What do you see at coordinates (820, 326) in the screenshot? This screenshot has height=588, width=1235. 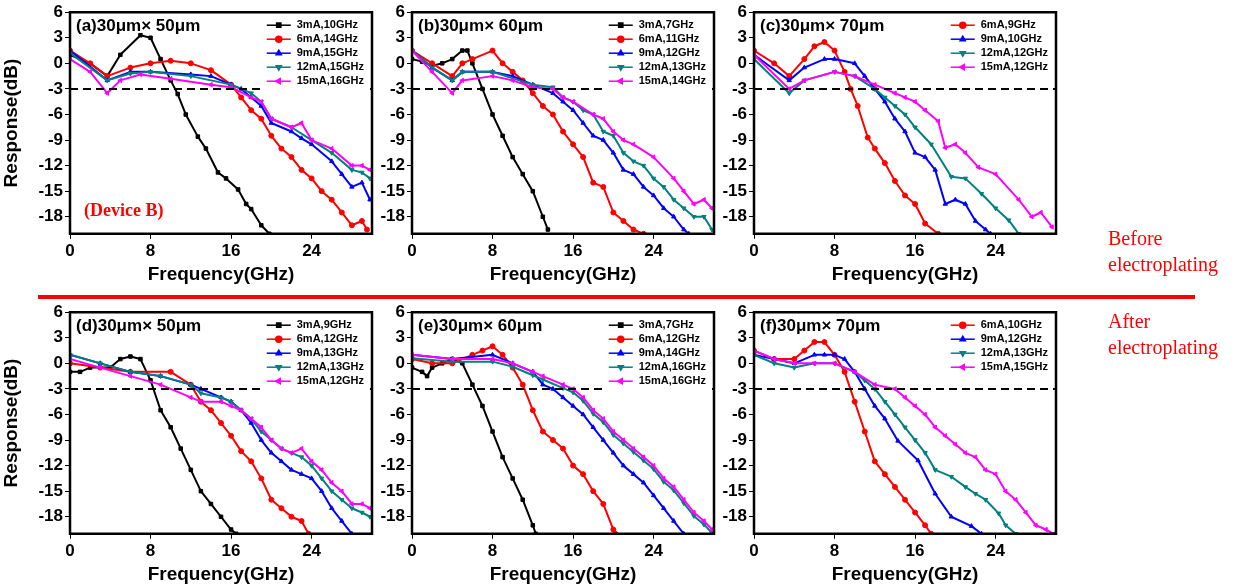 I see `chart-title: (f)30μm× 70μm` at bounding box center [820, 326].